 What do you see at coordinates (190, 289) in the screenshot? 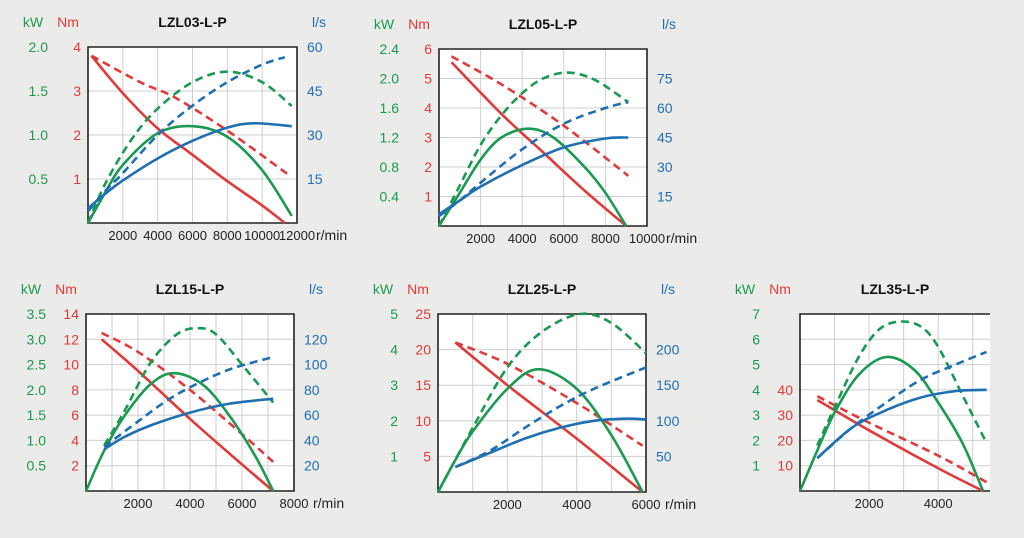
I see `chart-title: LZL15-L-P` at bounding box center [190, 289].